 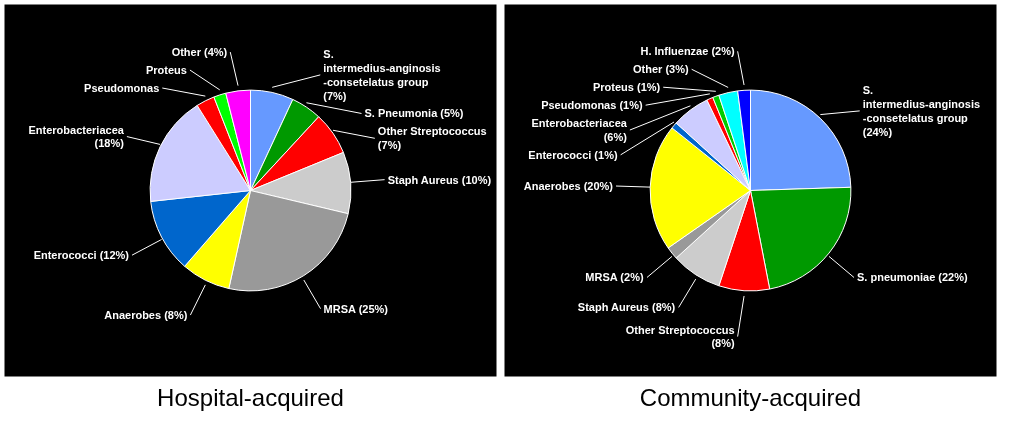 What do you see at coordinates (166, 70) in the screenshot?
I see `slice-label: Proteus` at bounding box center [166, 70].